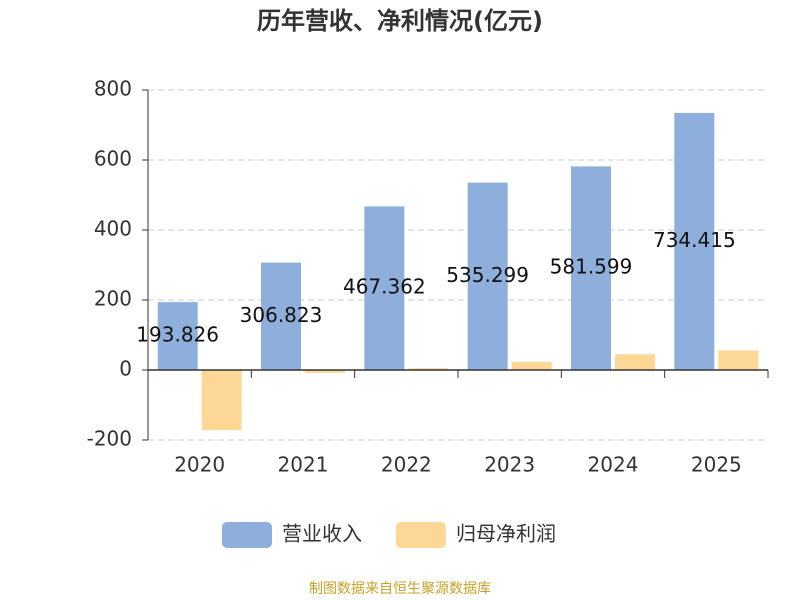  What do you see at coordinates (406, 465) in the screenshot?
I see `x-tick-label: 2022` at bounding box center [406, 465].